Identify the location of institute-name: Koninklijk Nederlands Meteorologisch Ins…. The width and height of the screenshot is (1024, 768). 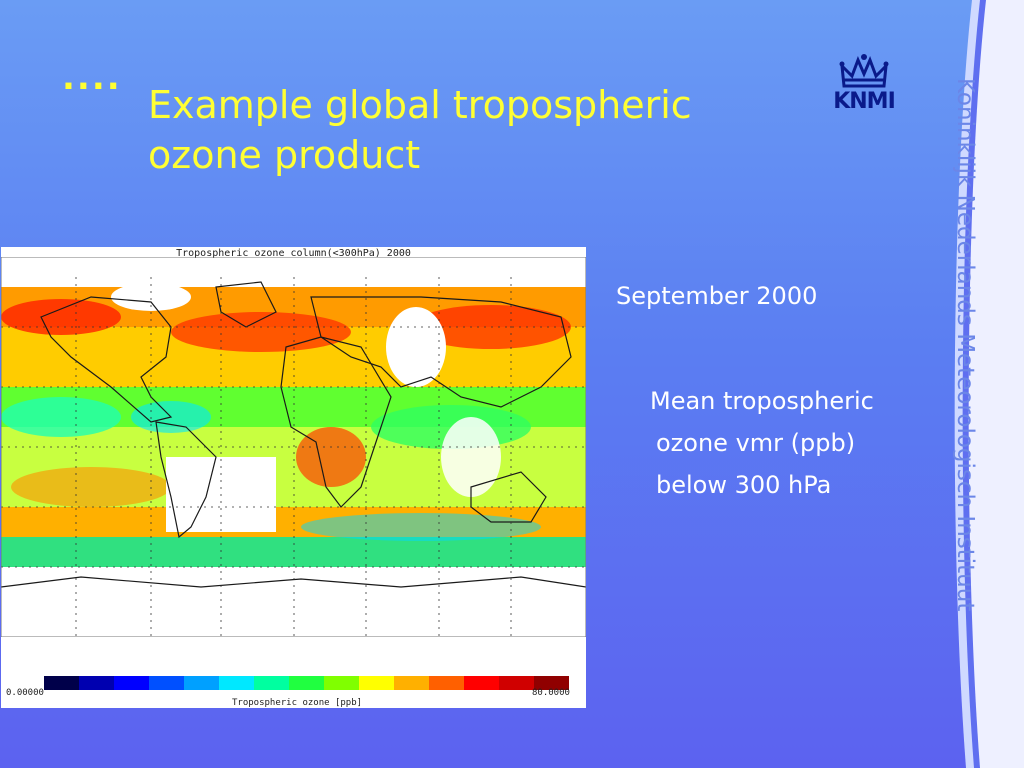
(965, 345).